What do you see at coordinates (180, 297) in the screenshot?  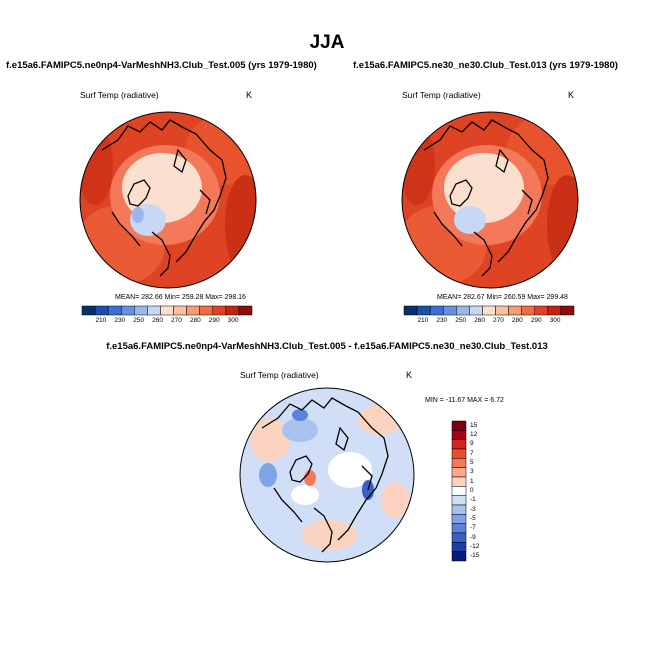 I see `panel-1-stats: MEAN= 282.66 Min= 259.28 Max= 298.16` at bounding box center [180, 297].